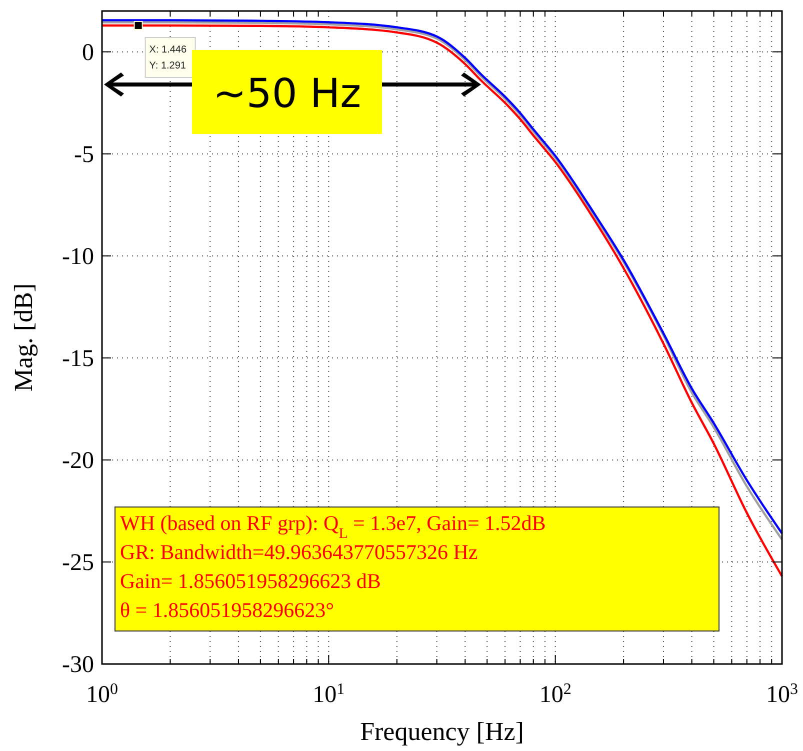  I want to click on x-tick-label: 10$^{3}$, so click(782, 694).